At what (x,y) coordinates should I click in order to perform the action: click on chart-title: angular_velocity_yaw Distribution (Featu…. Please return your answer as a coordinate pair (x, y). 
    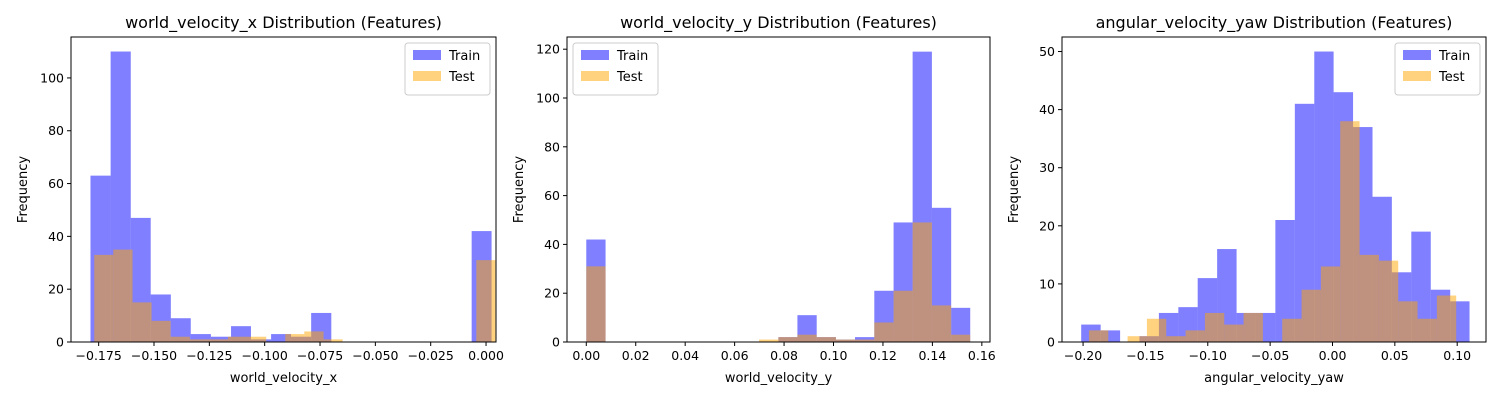
    Looking at the image, I should click on (1274, 23).